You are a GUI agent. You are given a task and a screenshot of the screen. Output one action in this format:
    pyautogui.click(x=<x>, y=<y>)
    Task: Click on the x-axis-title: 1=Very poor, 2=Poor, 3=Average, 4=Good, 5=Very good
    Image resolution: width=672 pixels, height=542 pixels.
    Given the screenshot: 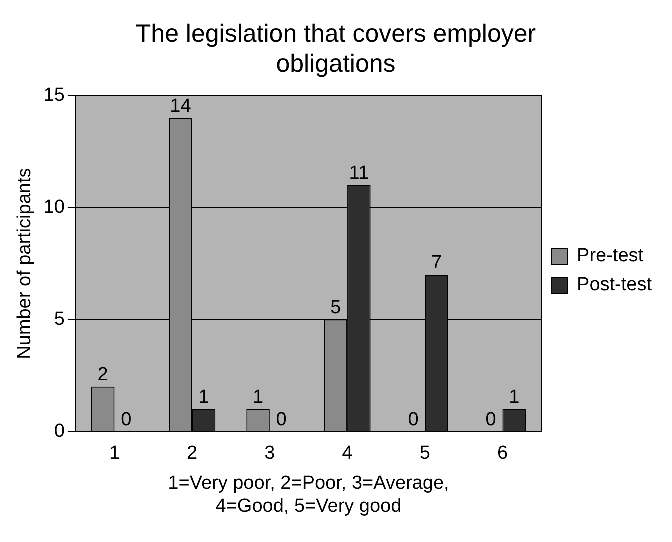 What is the action you would take?
    pyautogui.click(x=309, y=495)
    